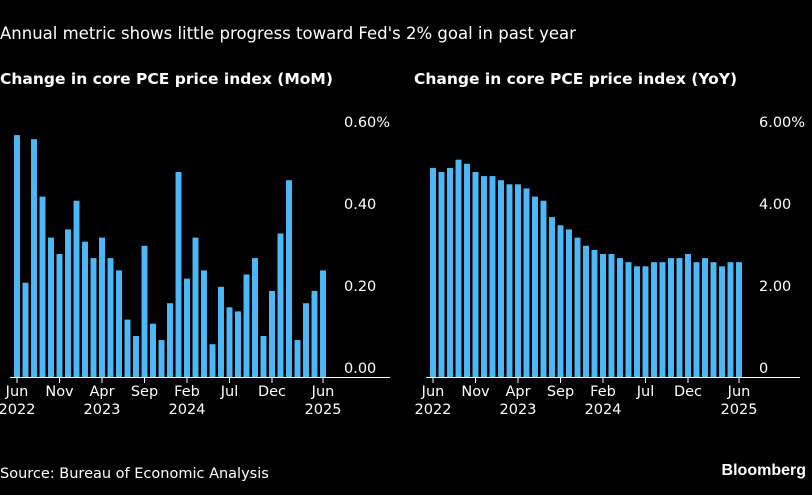 The height and width of the screenshot is (495, 812). Describe the element at coordinates (187, 410) in the screenshot. I see `mom-x-tick-year: 2024` at that location.